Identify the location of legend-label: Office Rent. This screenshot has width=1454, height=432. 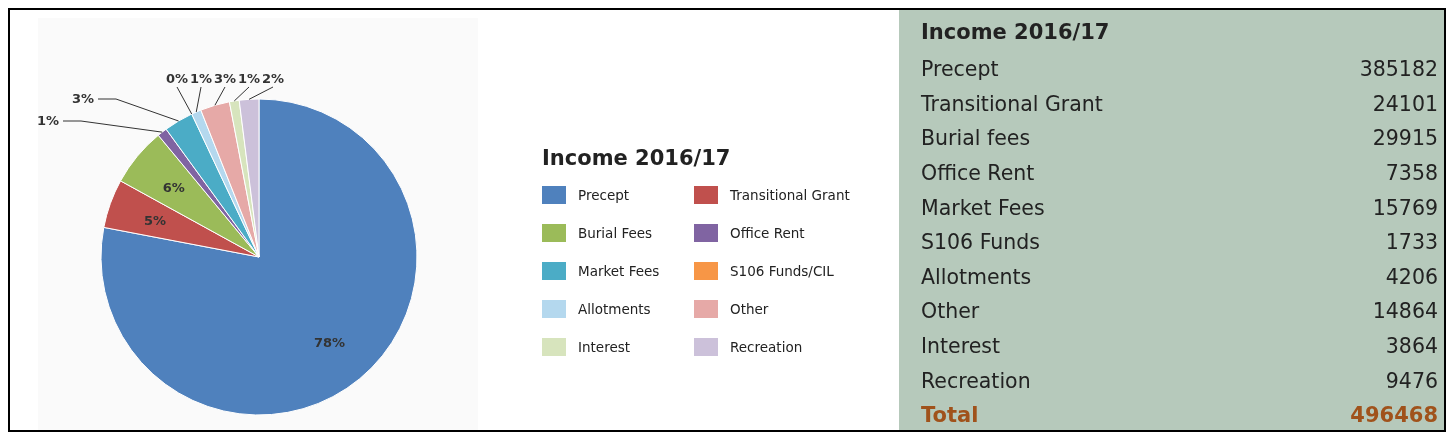
(767, 233).